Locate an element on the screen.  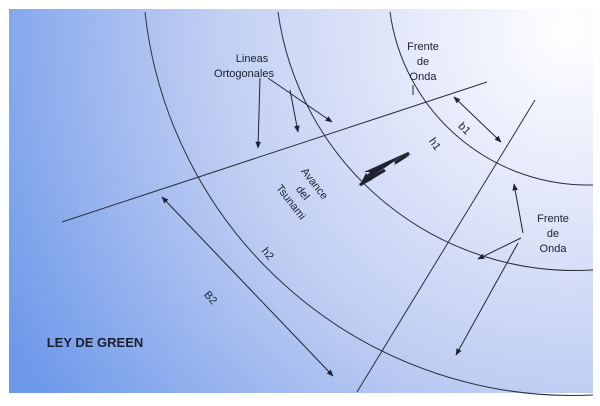
label-front-right-3: Onda is located at coordinates (554, 249).